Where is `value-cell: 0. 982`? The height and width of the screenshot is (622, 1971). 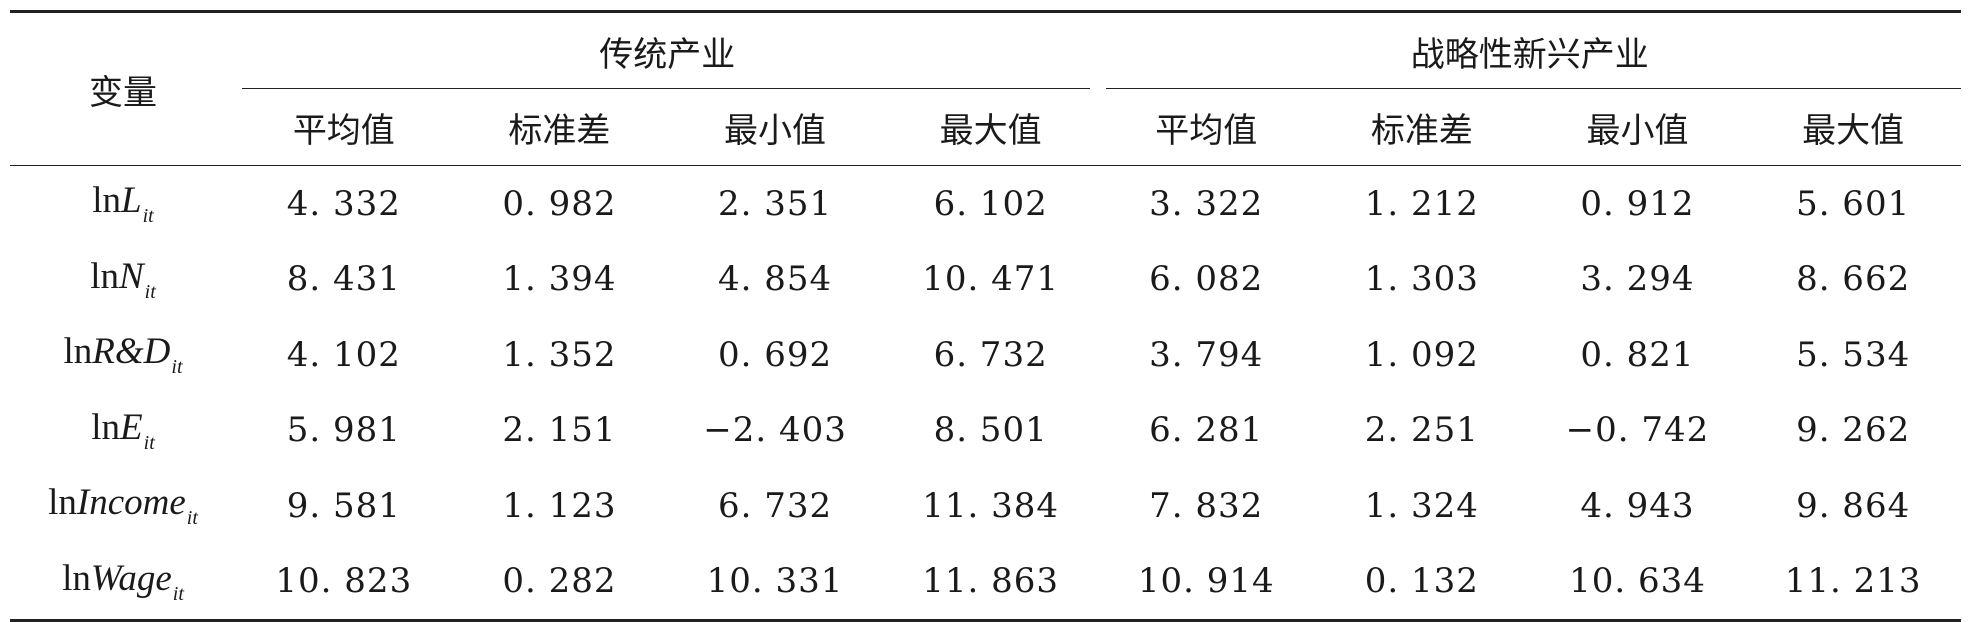 value-cell: 0. 982 is located at coordinates (559, 203).